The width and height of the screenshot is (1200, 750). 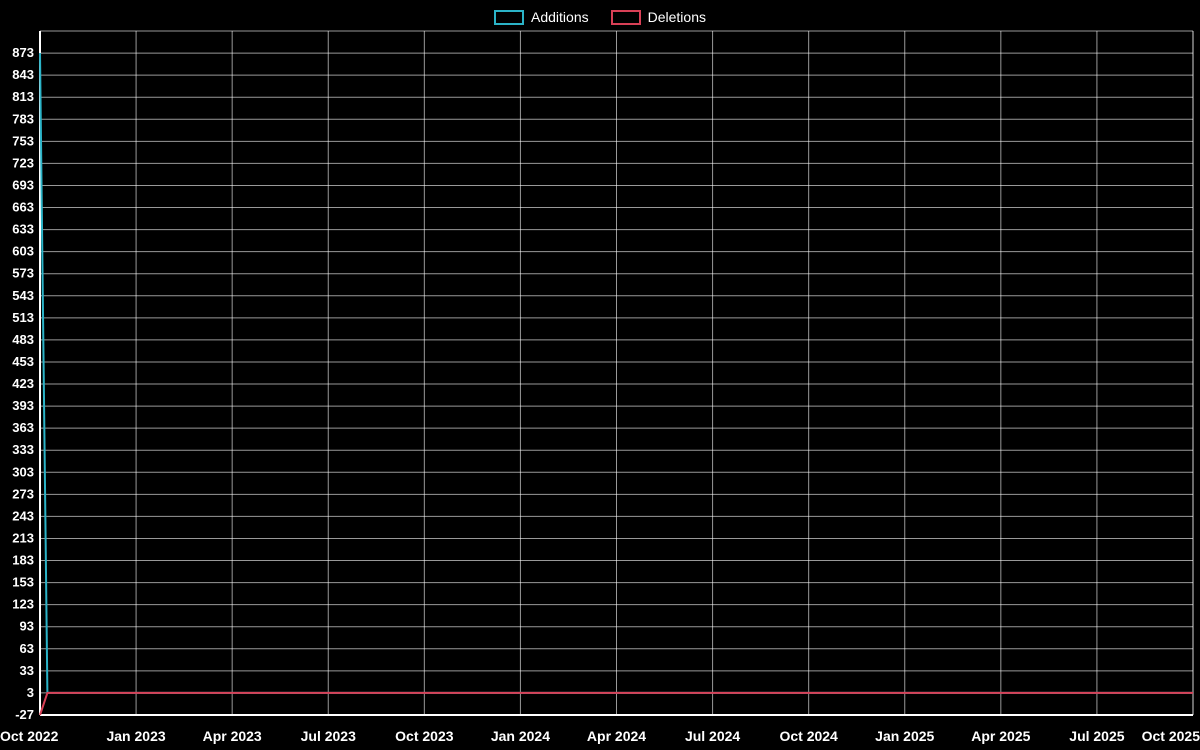 I want to click on y-tick-label: 543, so click(x=23, y=295).